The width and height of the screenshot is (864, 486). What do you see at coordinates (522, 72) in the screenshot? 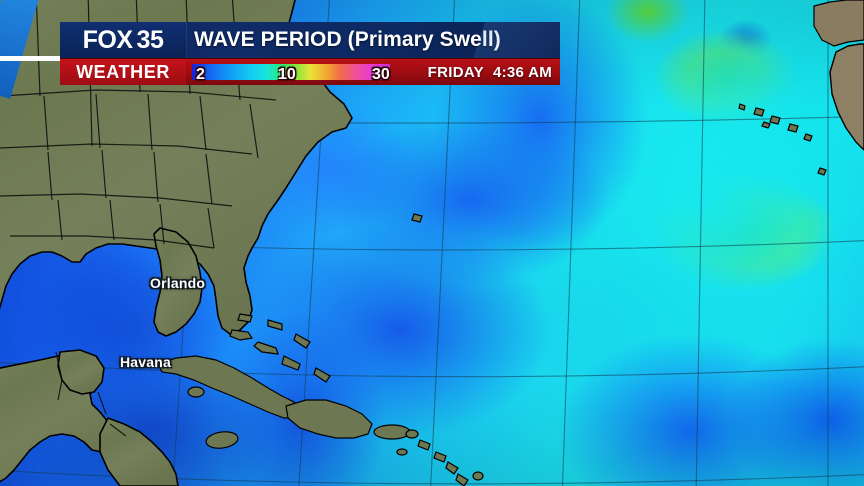
I see `timestamp-time: 4:36 AM` at bounding box center [522, 72].